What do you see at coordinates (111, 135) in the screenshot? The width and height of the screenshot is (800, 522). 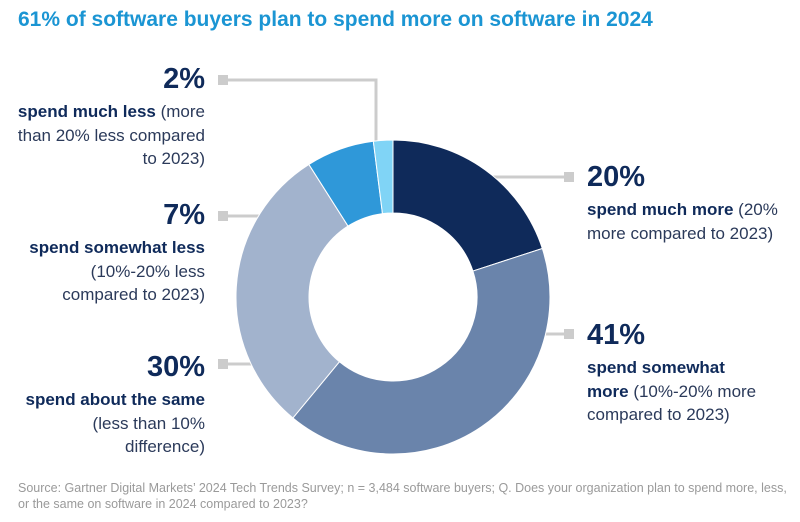 I see `description: (more than 20% less compared to 2023)` at bounding box center [111, 135].